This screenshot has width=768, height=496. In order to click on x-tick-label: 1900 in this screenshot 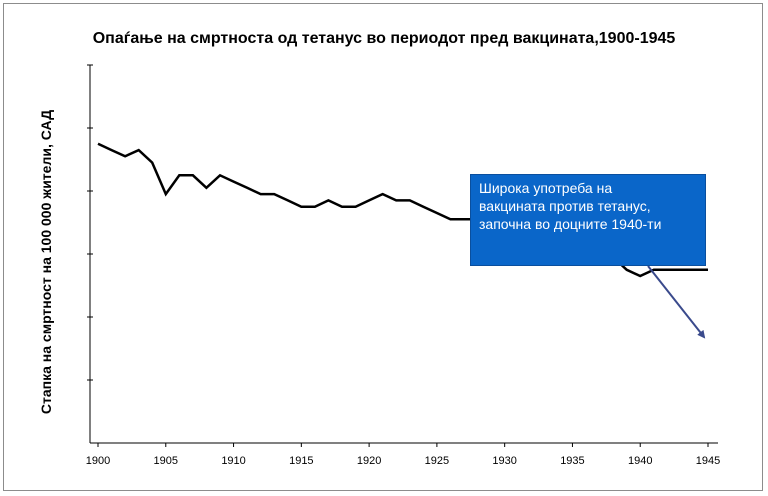, I will do `click(98, 461)`.